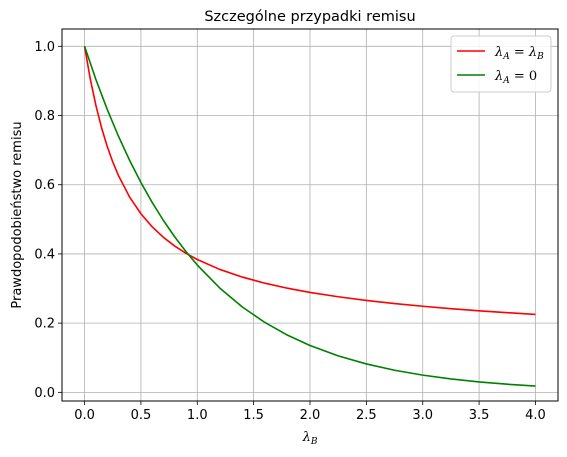 The image size is (567, 457). What do you see at coordinates (515, 77) in the screenshot?
I see `legend-label-1: λA = 0` at bounding box center [515, 77].